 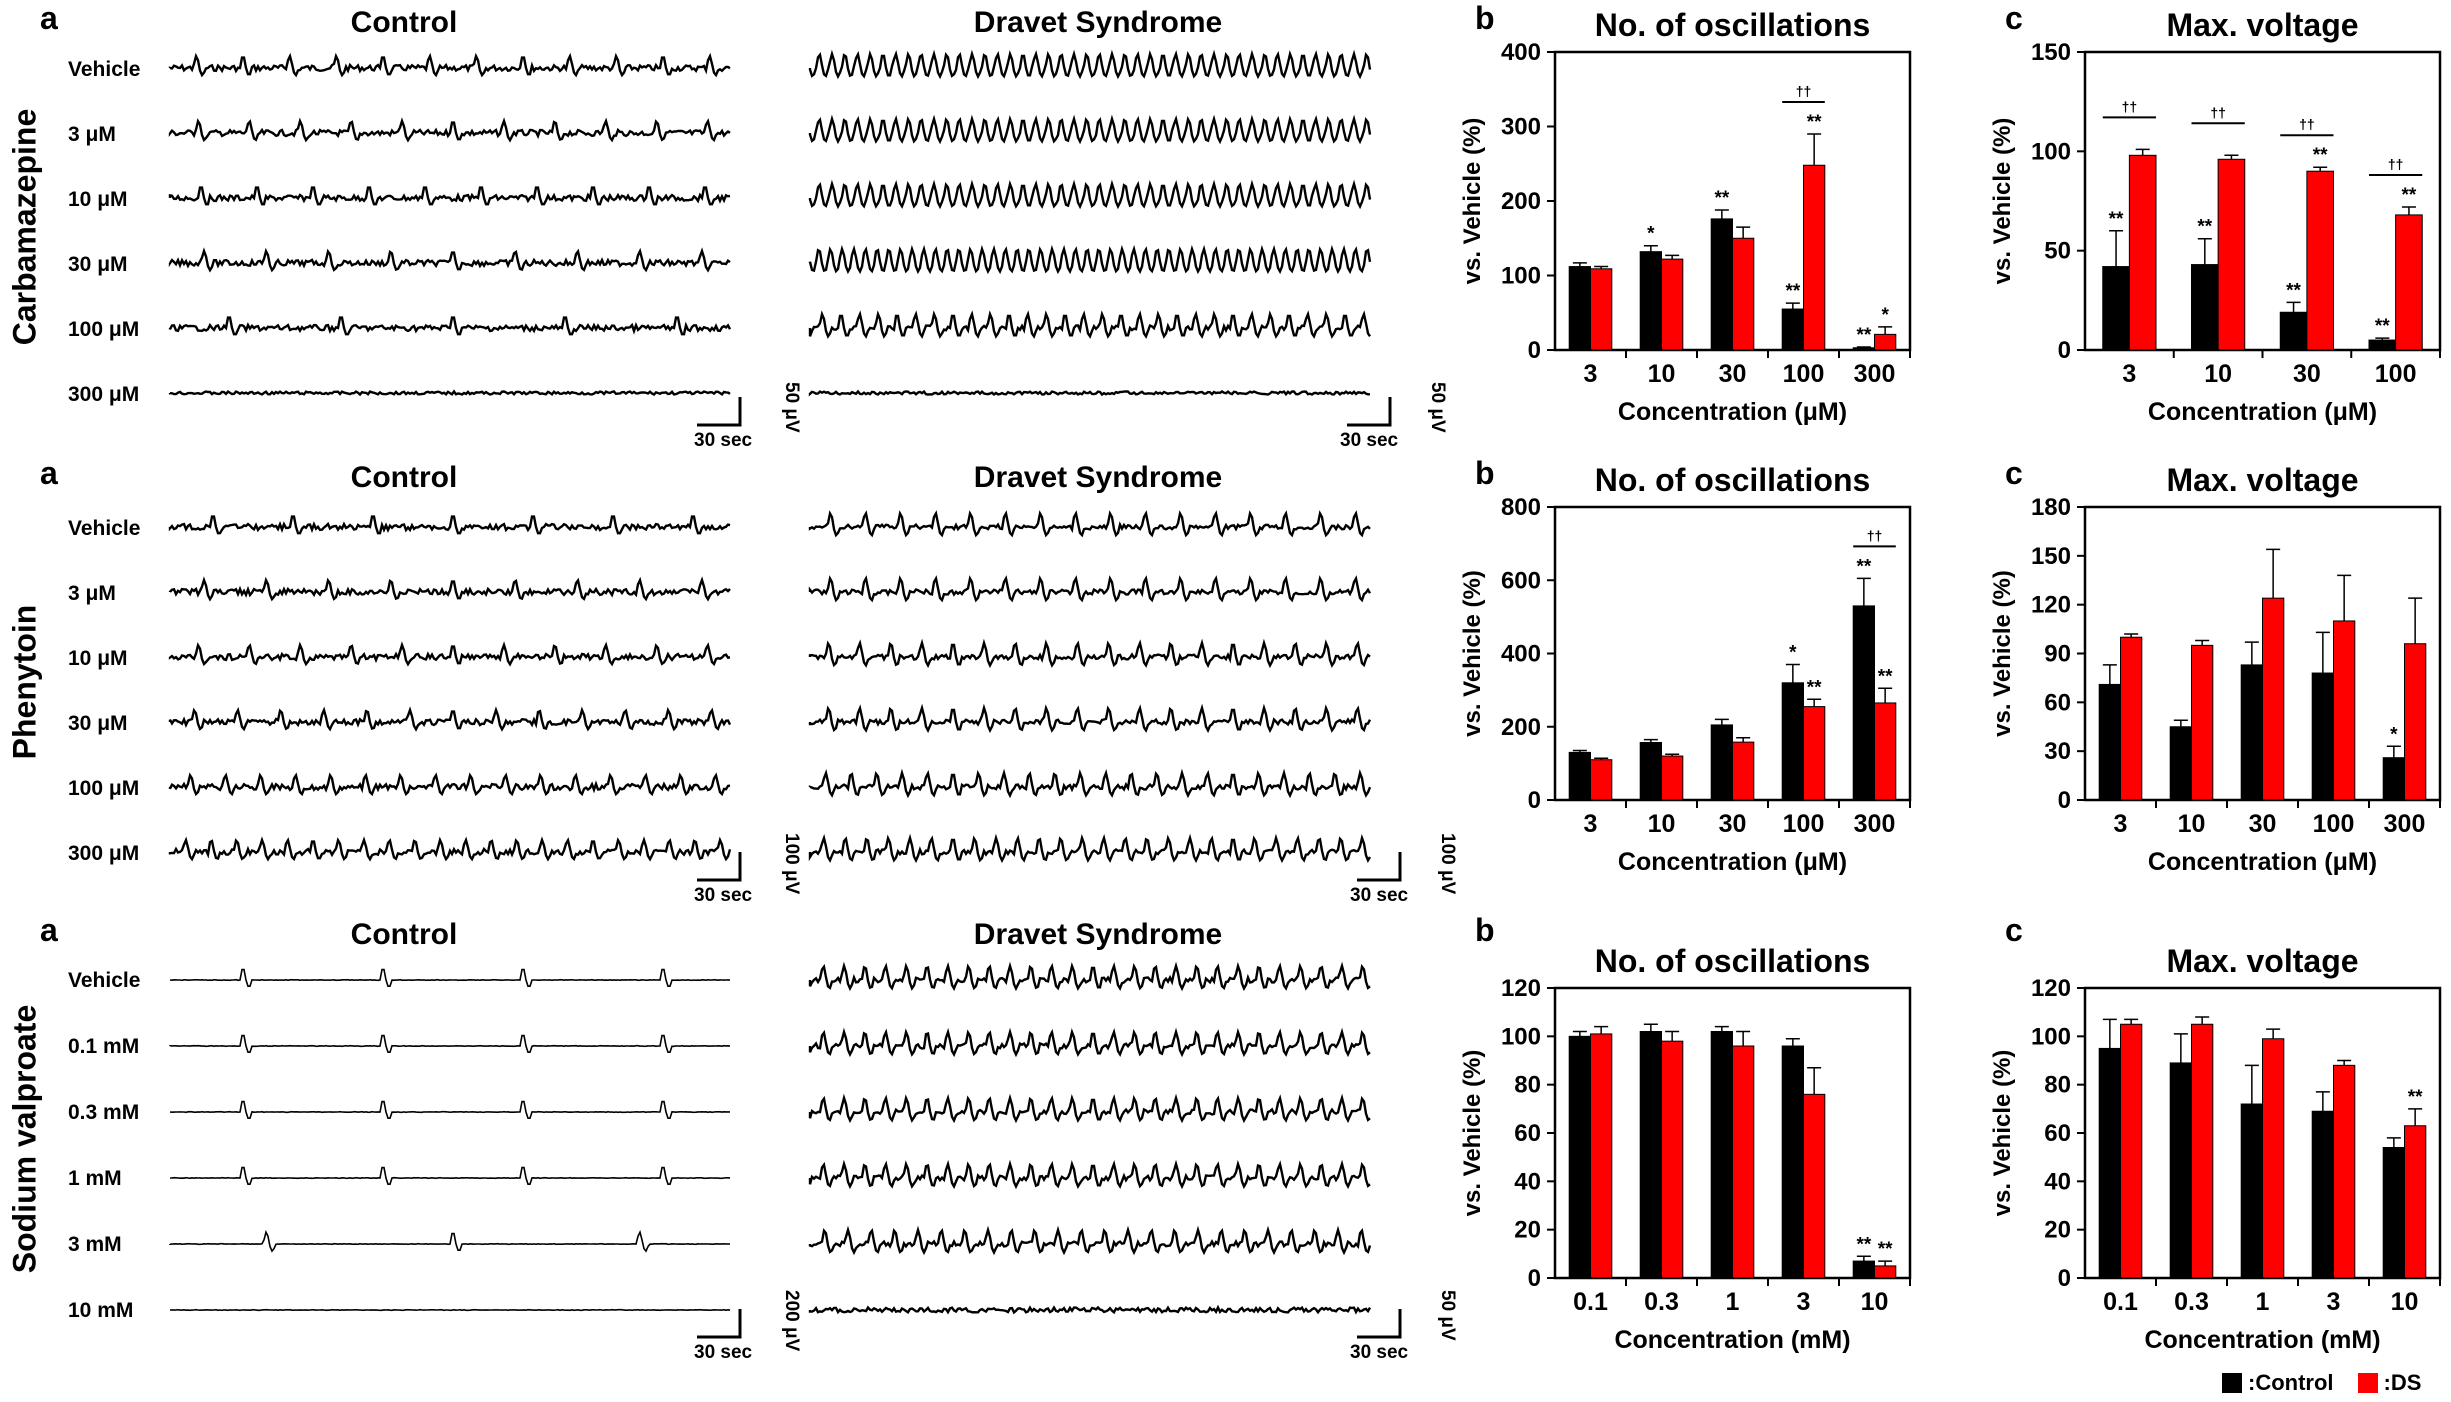 What do you see at coordinates (1875, 1302) in the screenshot?
I see `x-tick-label: 10` at bounding box center [1875, 1302].